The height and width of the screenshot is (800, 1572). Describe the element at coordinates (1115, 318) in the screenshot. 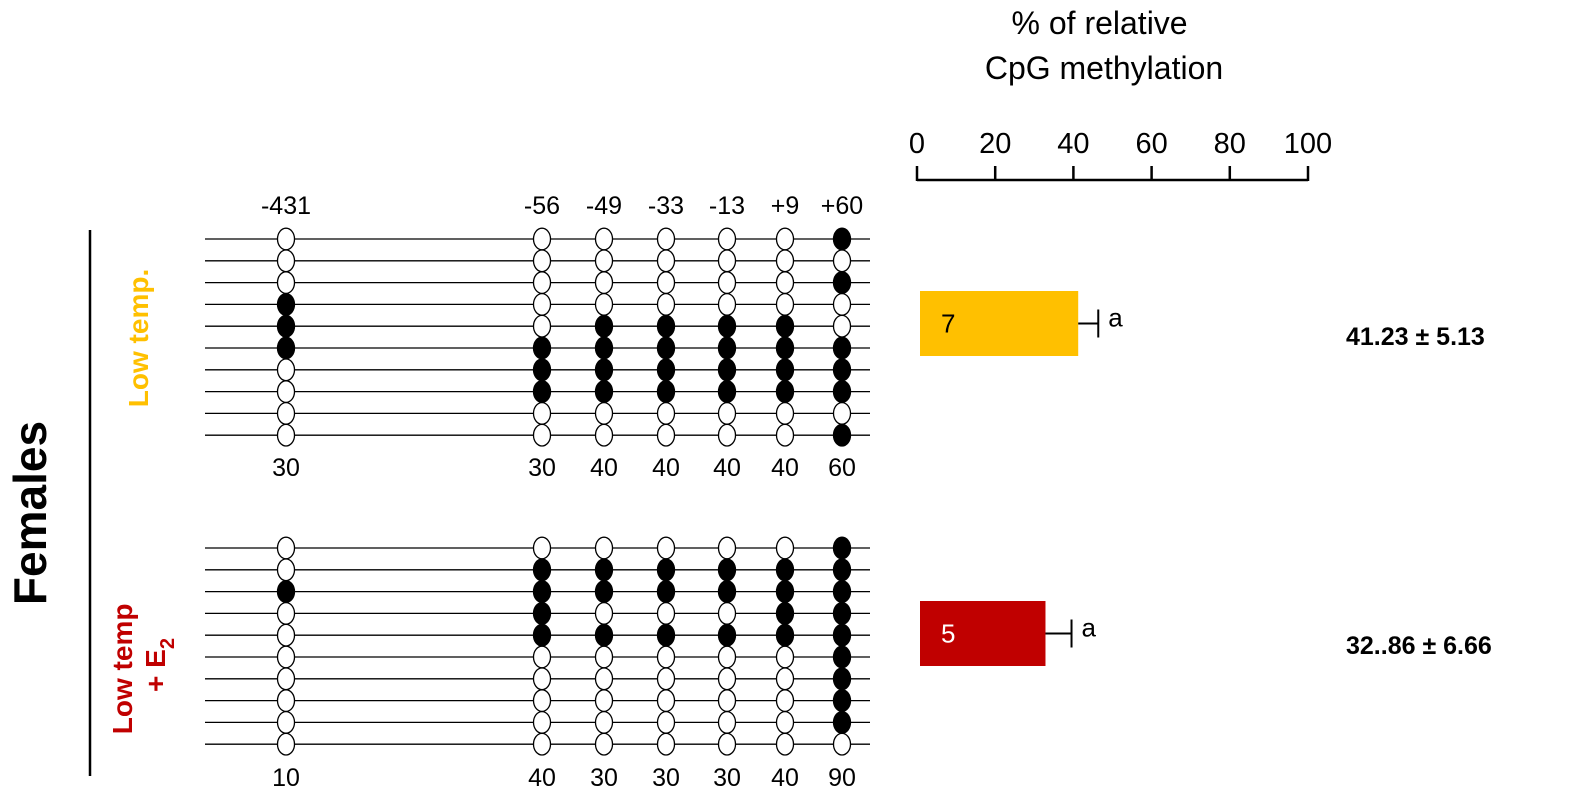

I see `significance-letter: a` at that location.